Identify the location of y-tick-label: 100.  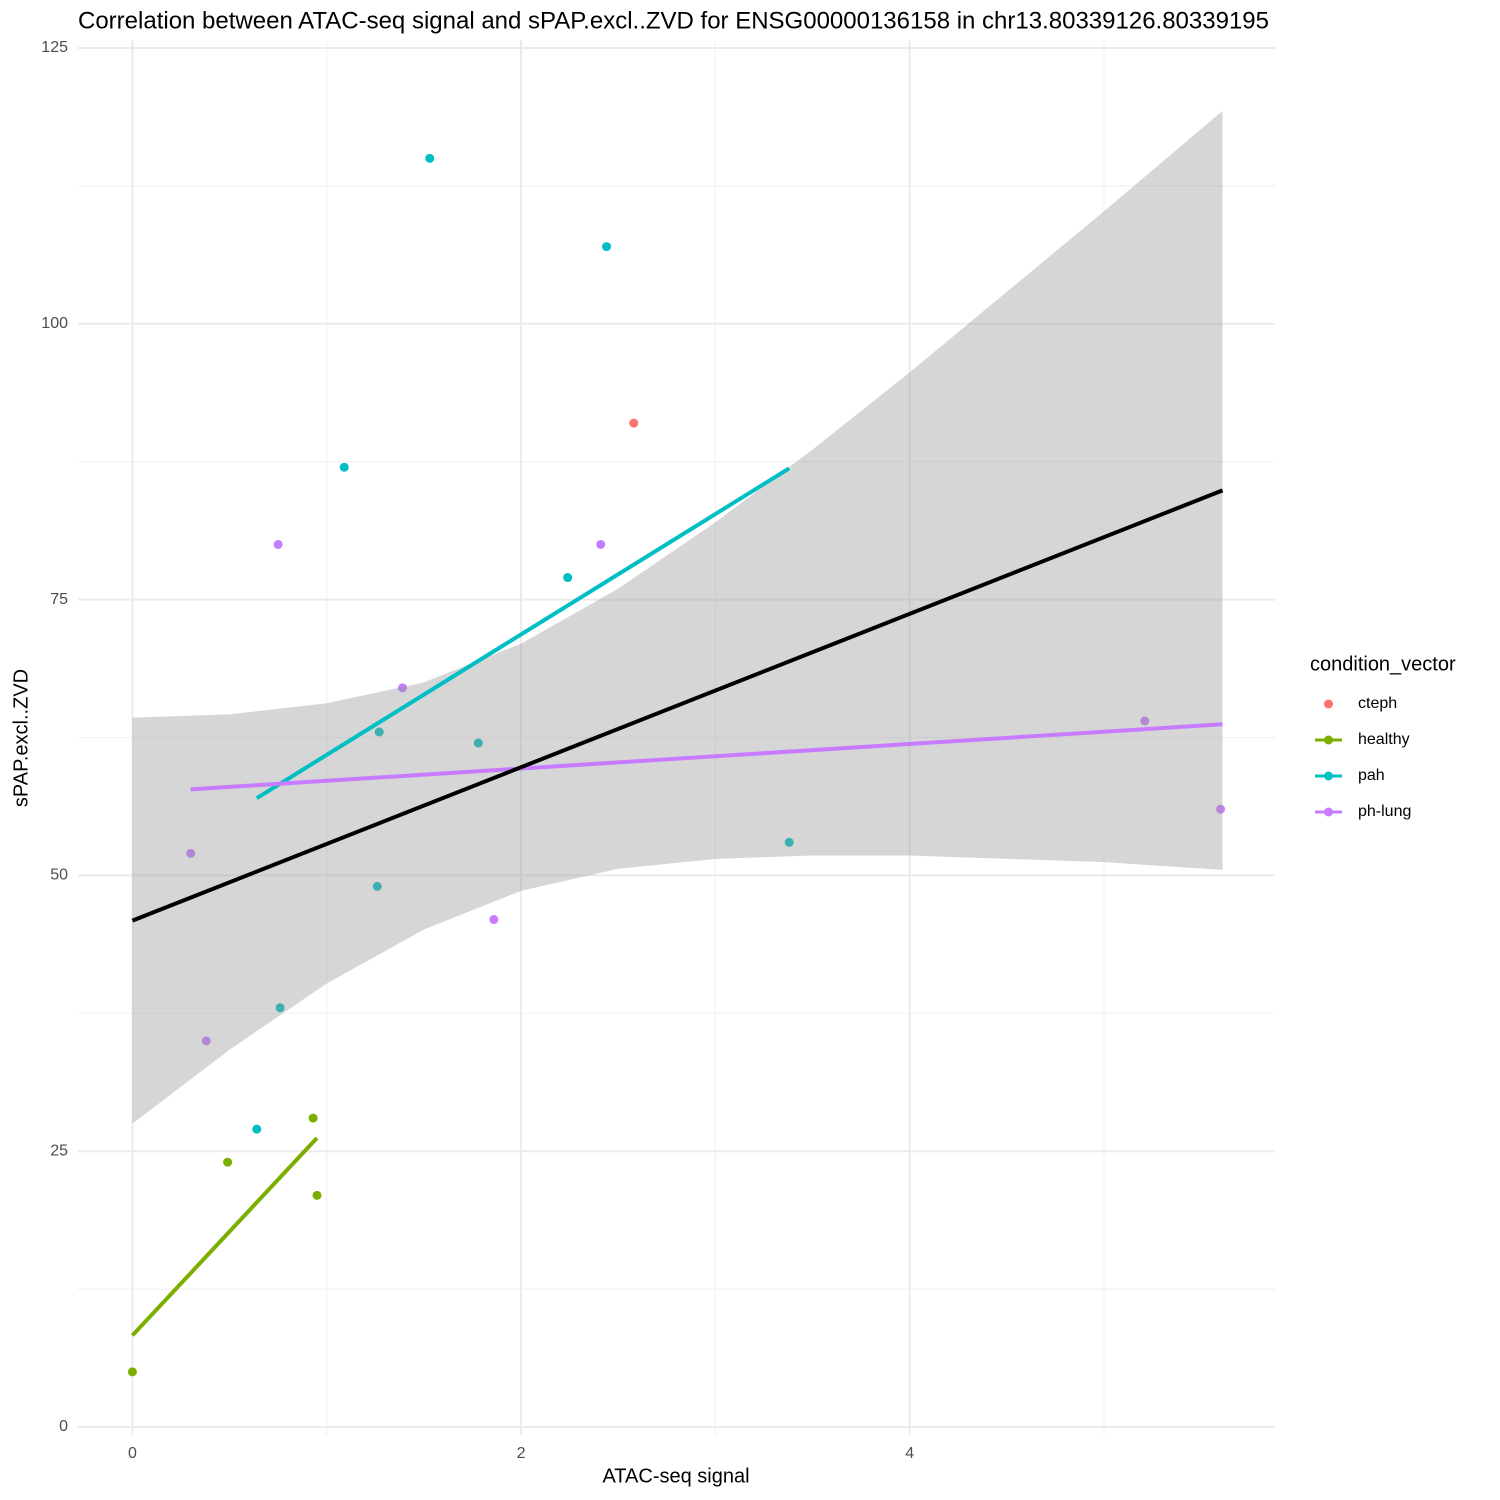
(54, 323).